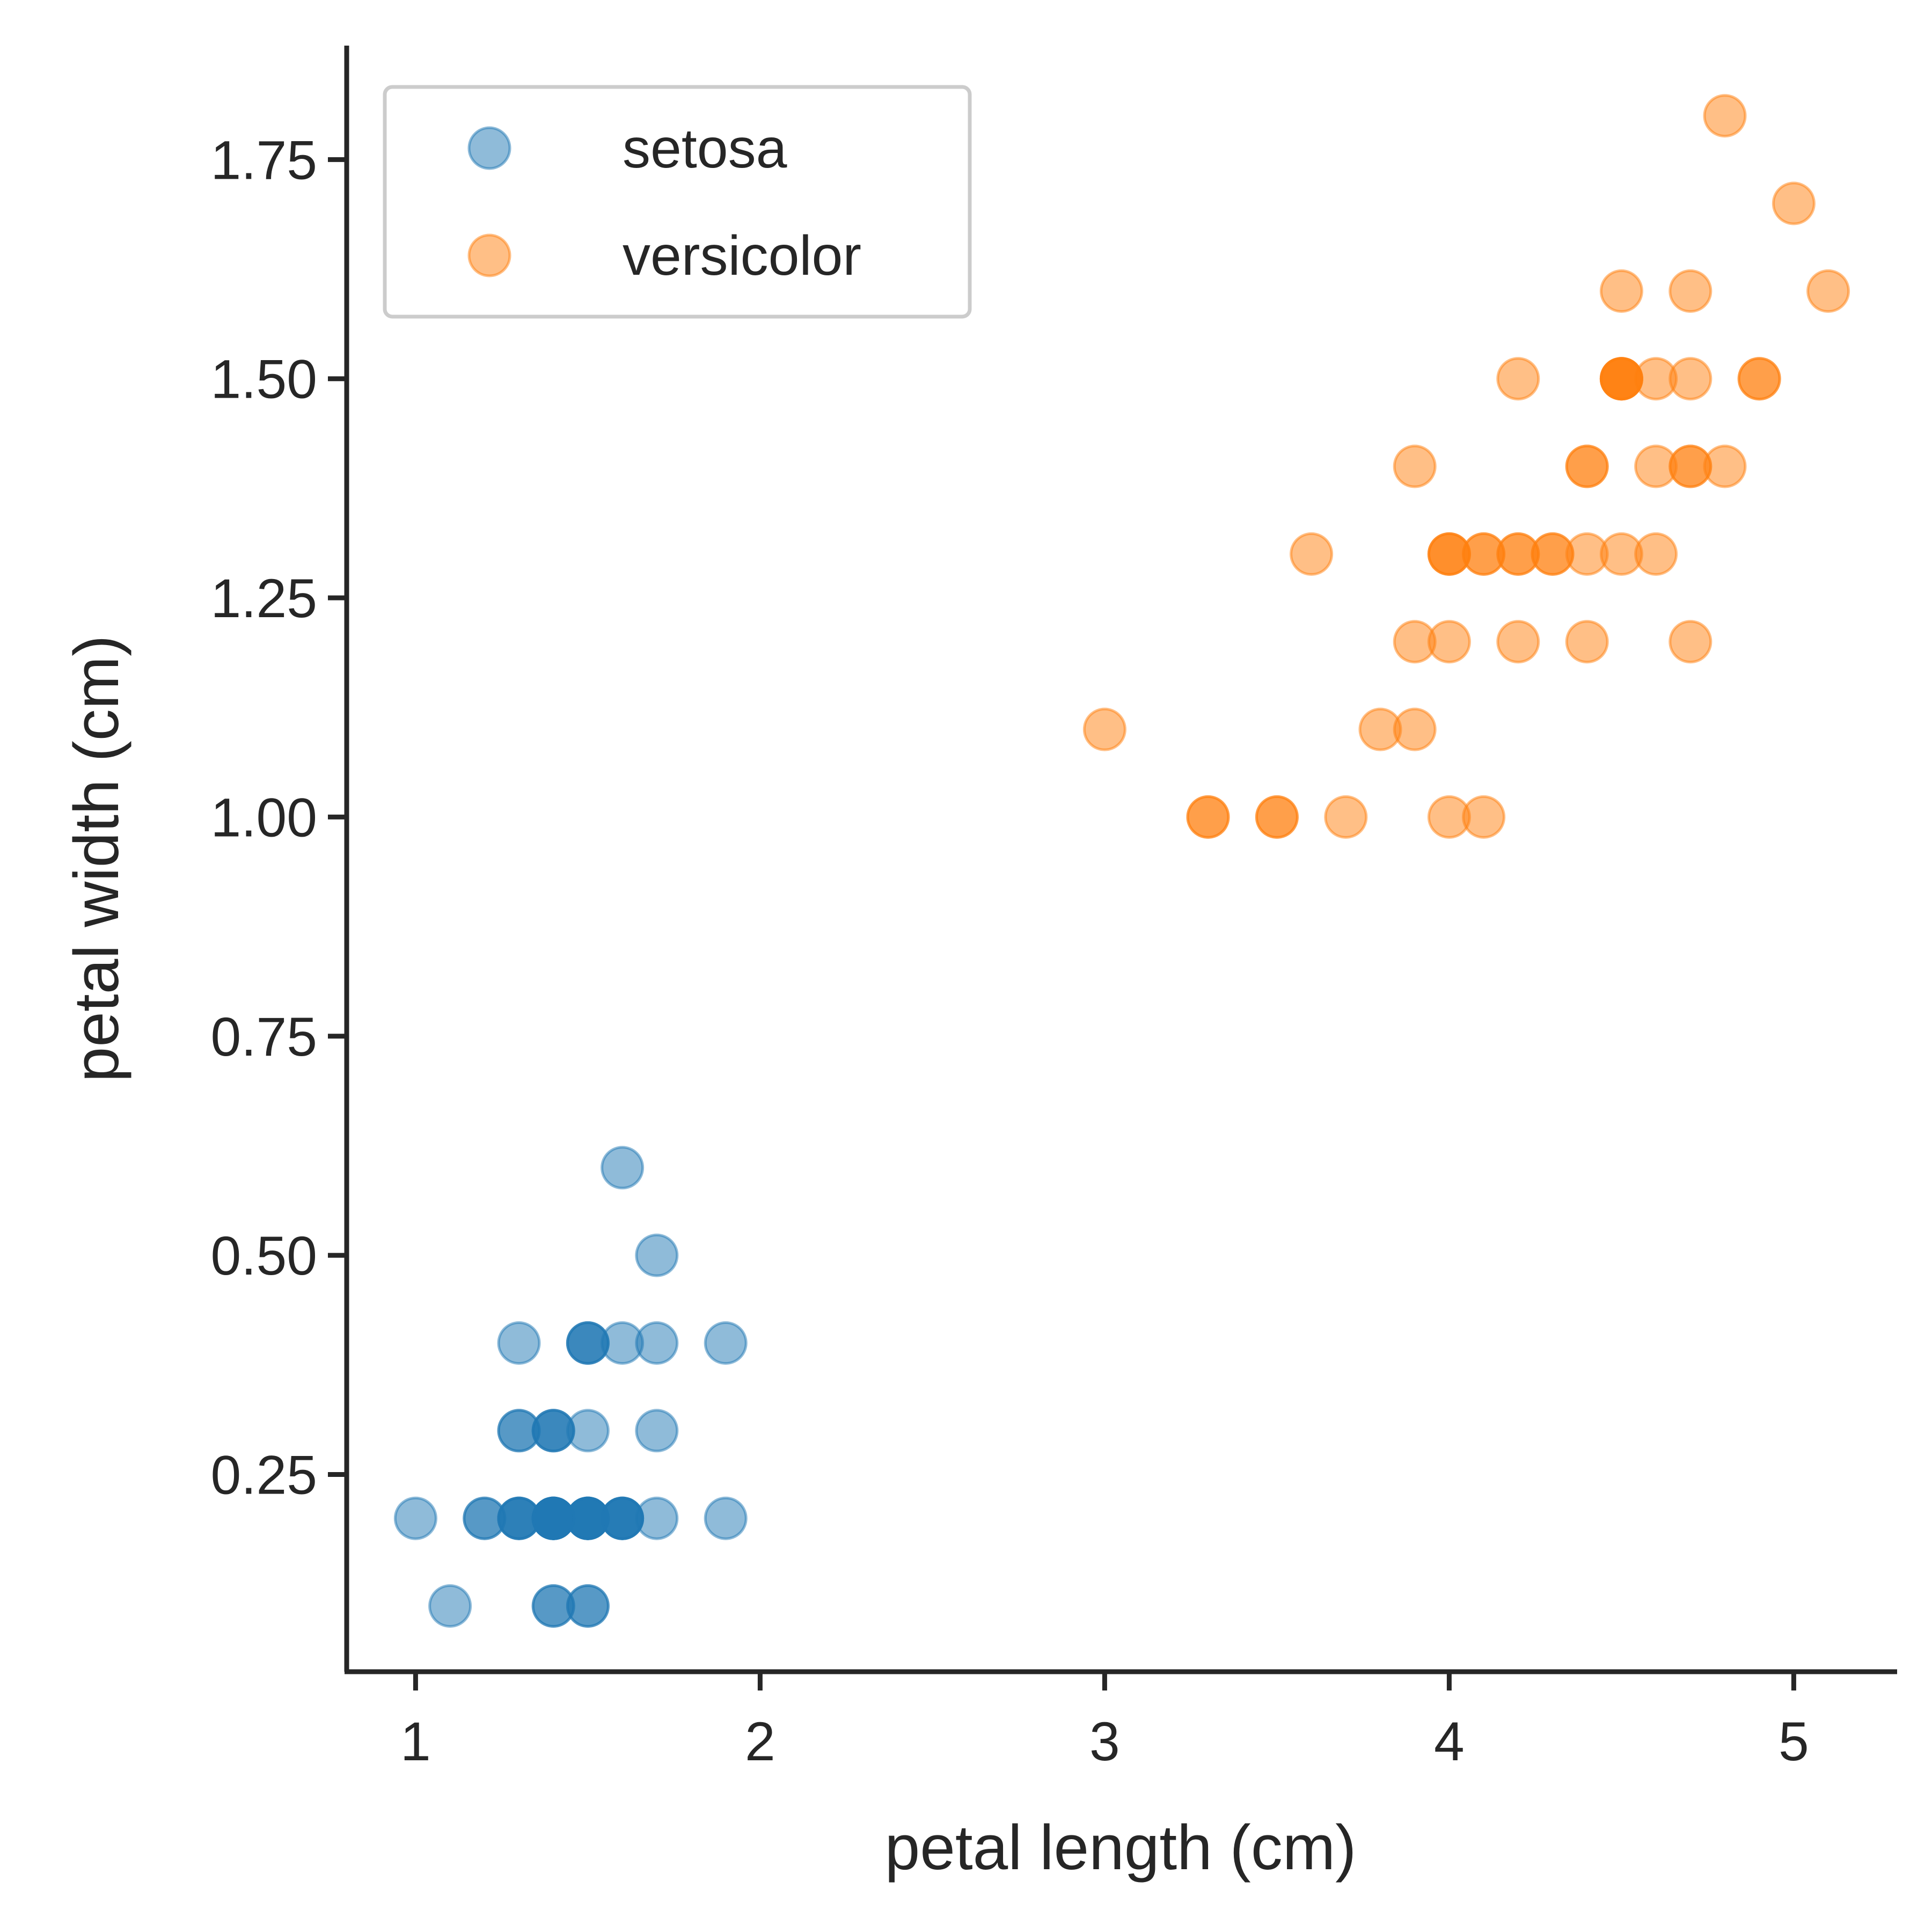 The image size is (1932, 1932). I want to click on y-tick-label: 0.25, so click(263, 1474).